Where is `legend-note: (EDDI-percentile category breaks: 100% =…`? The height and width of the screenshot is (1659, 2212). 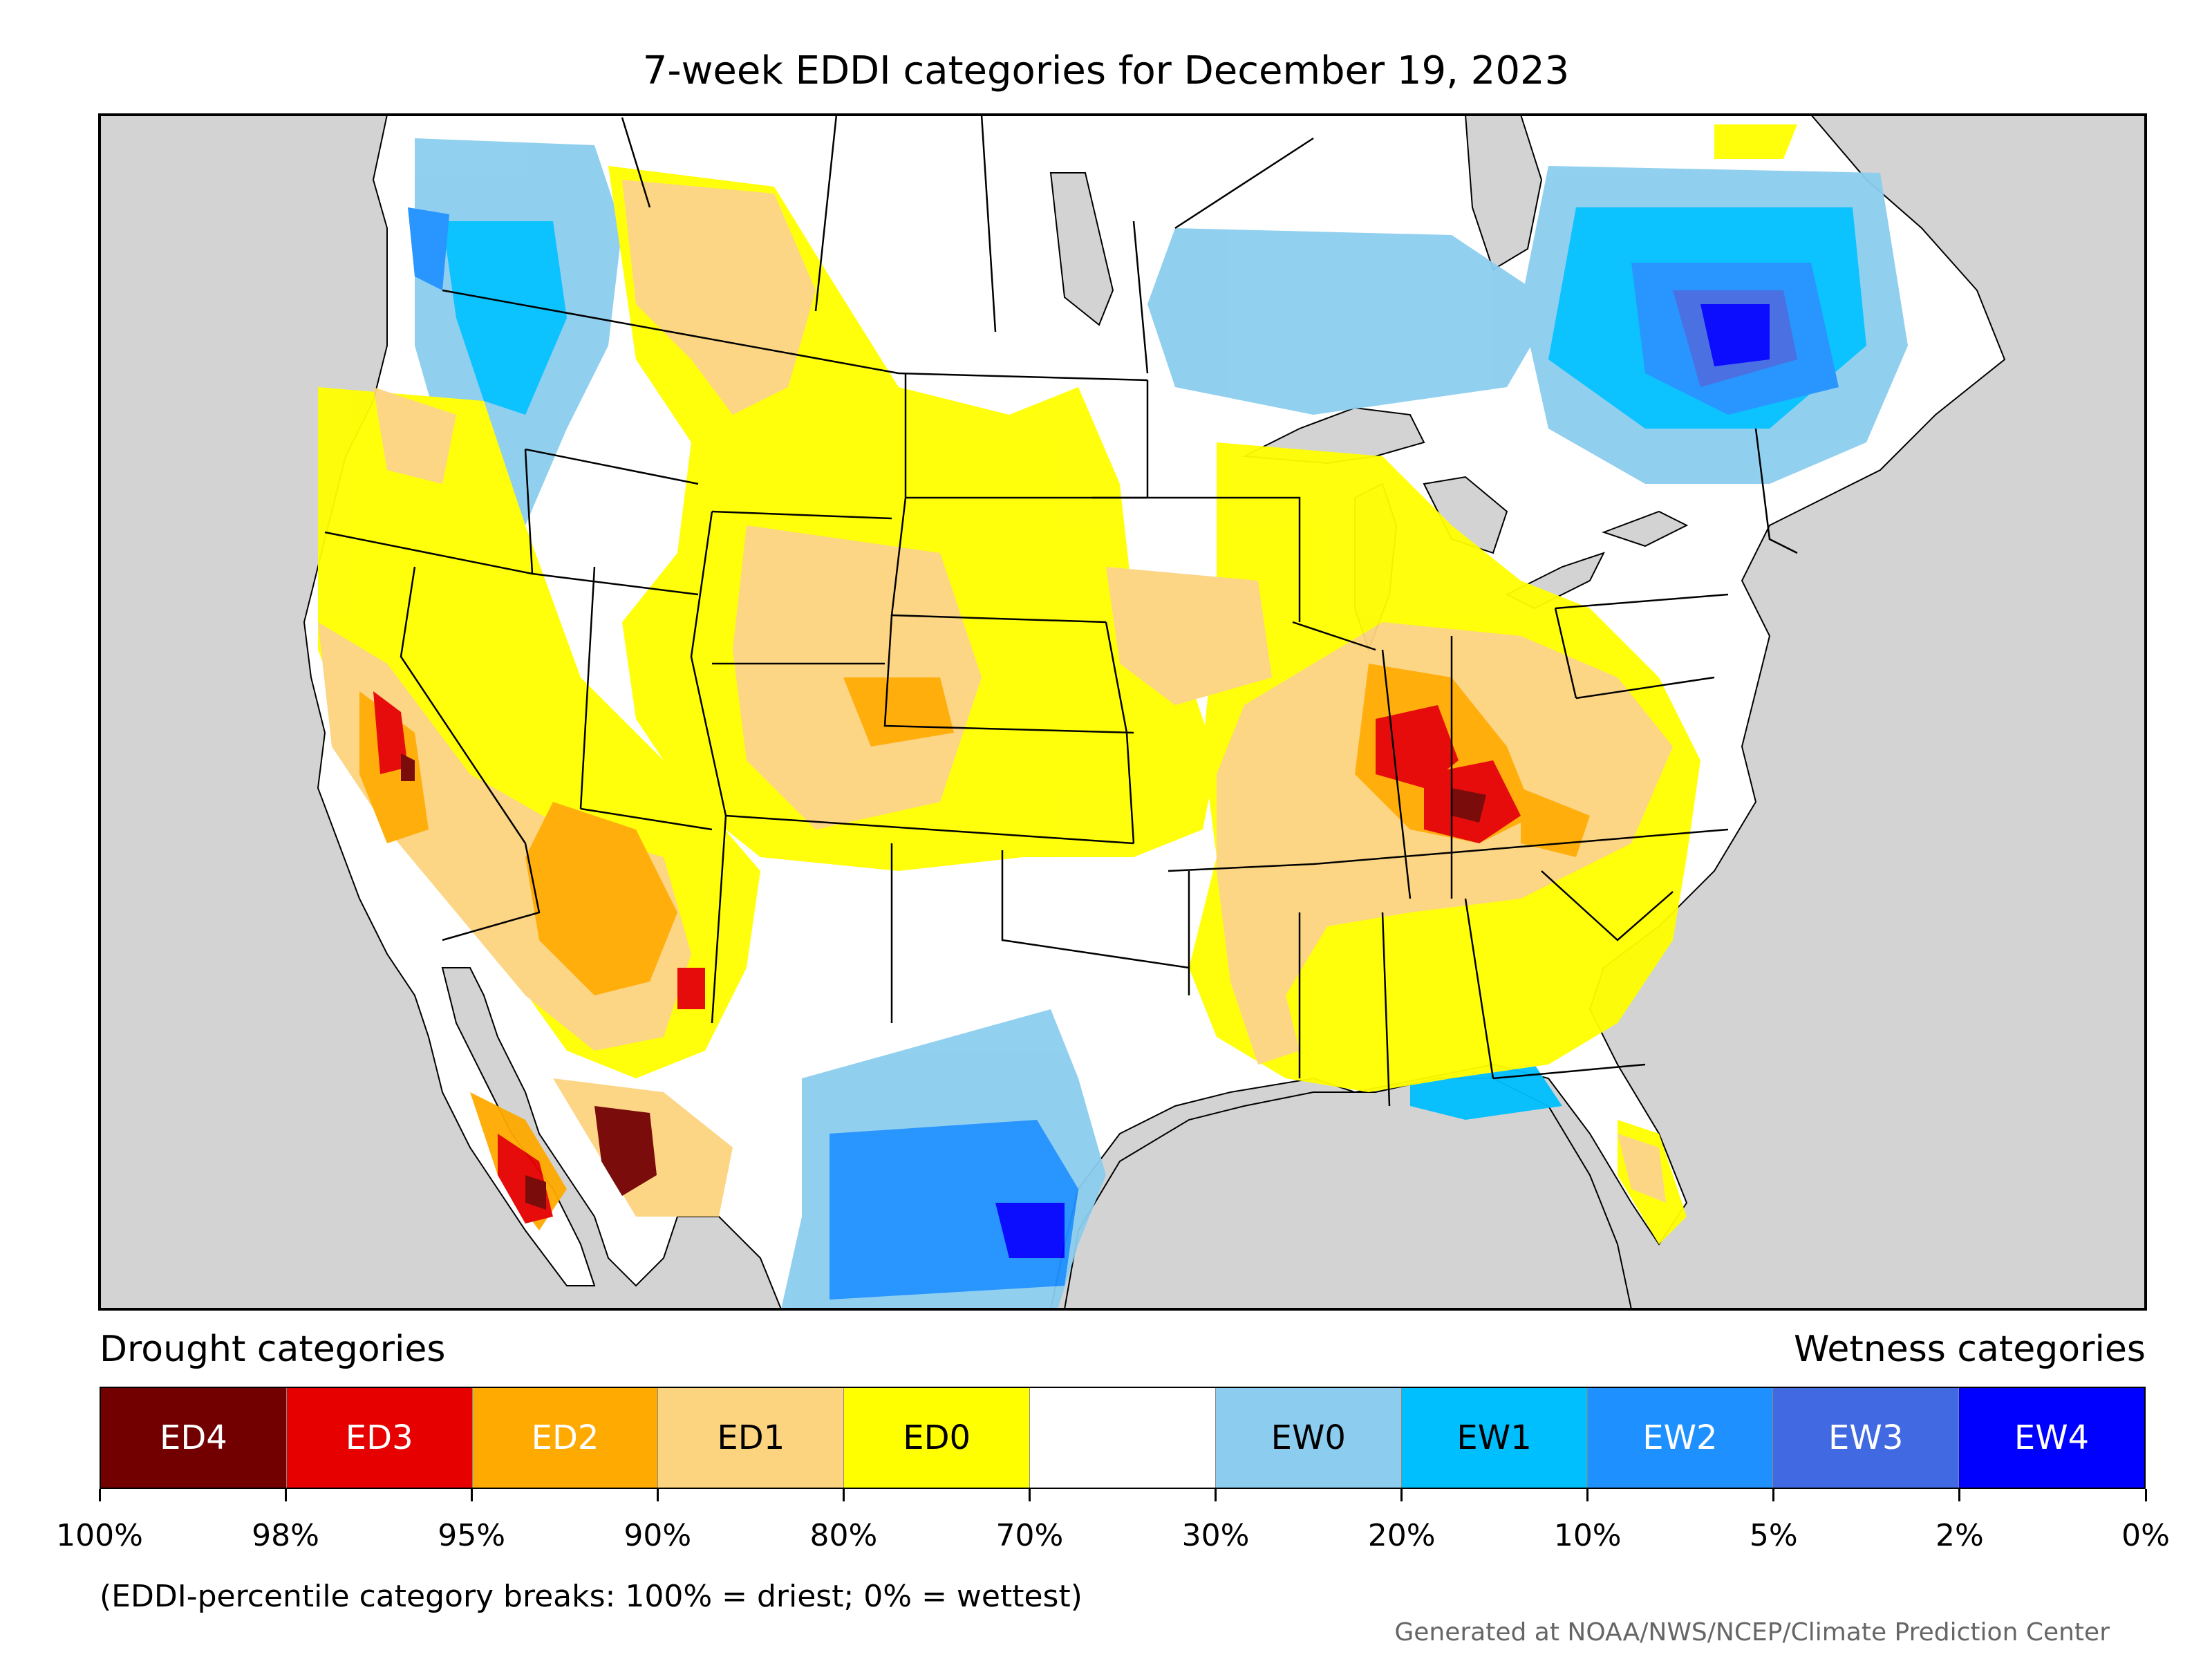 legend-note: (EDDI-percentile category breaks: 100% =… is located at coordinates (591, 1596).